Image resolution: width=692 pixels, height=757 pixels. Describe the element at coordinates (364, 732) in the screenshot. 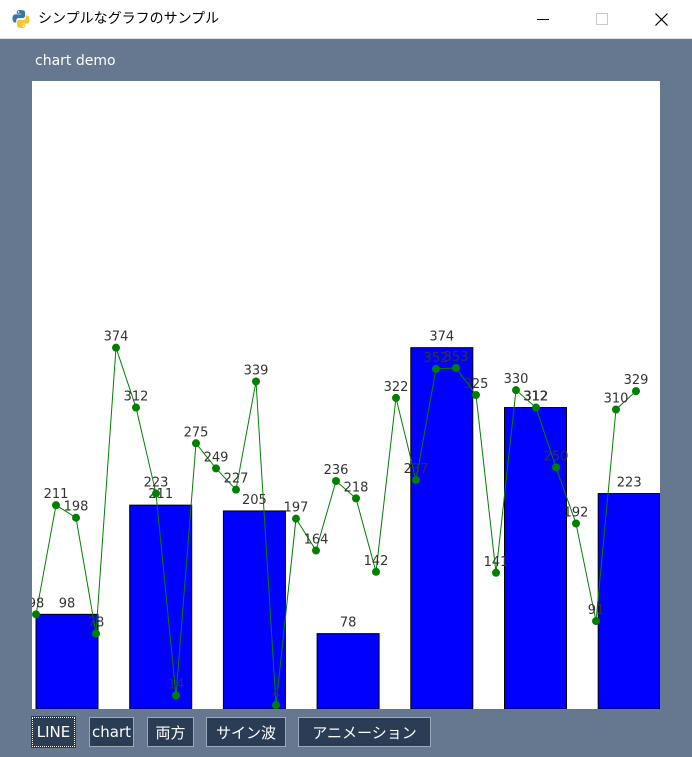

I see `animation-button: アニメーション` at that location.